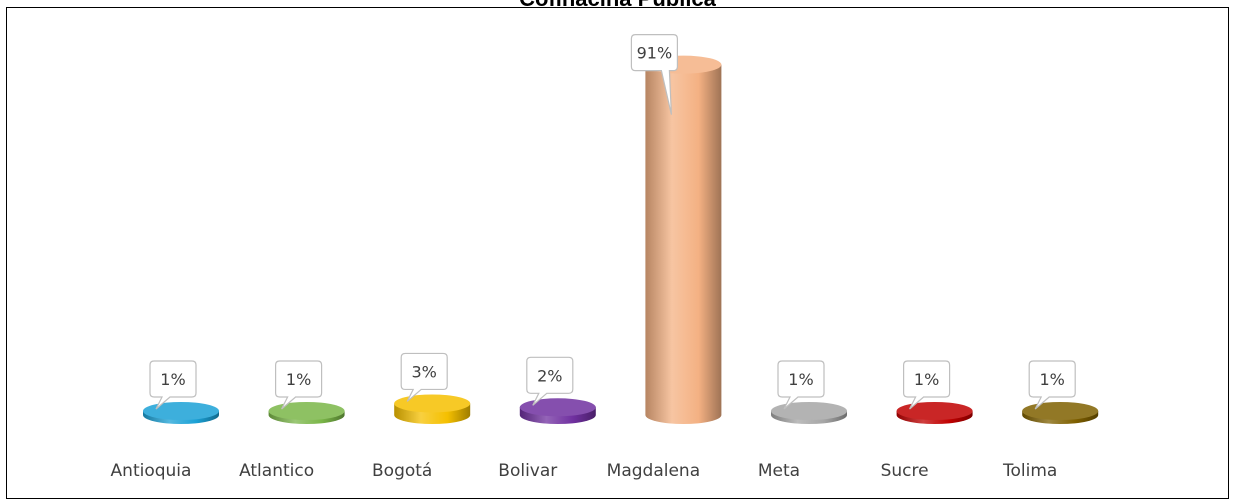  I want to click on data-label-callout: 91%, so click(654, 74).